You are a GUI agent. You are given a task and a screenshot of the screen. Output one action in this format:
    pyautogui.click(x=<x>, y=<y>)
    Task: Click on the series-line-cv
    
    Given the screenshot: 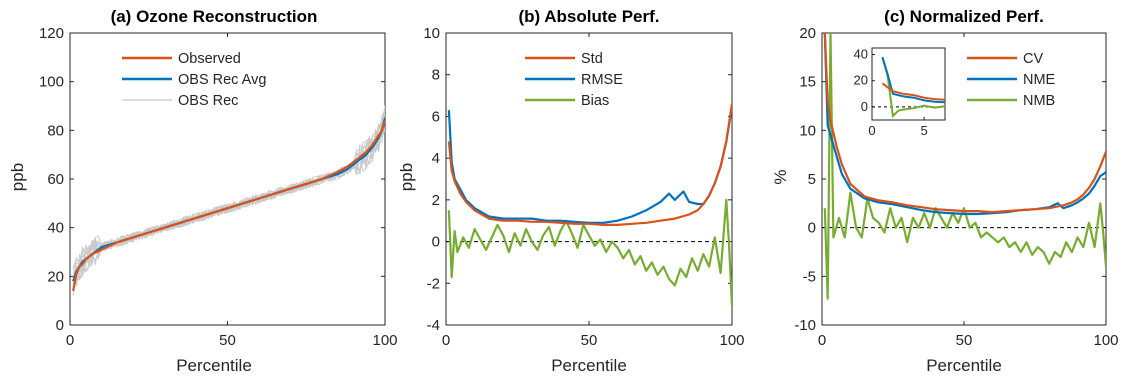 What is the action you would take?
    pyautogui.click(x=964, y=123)
    